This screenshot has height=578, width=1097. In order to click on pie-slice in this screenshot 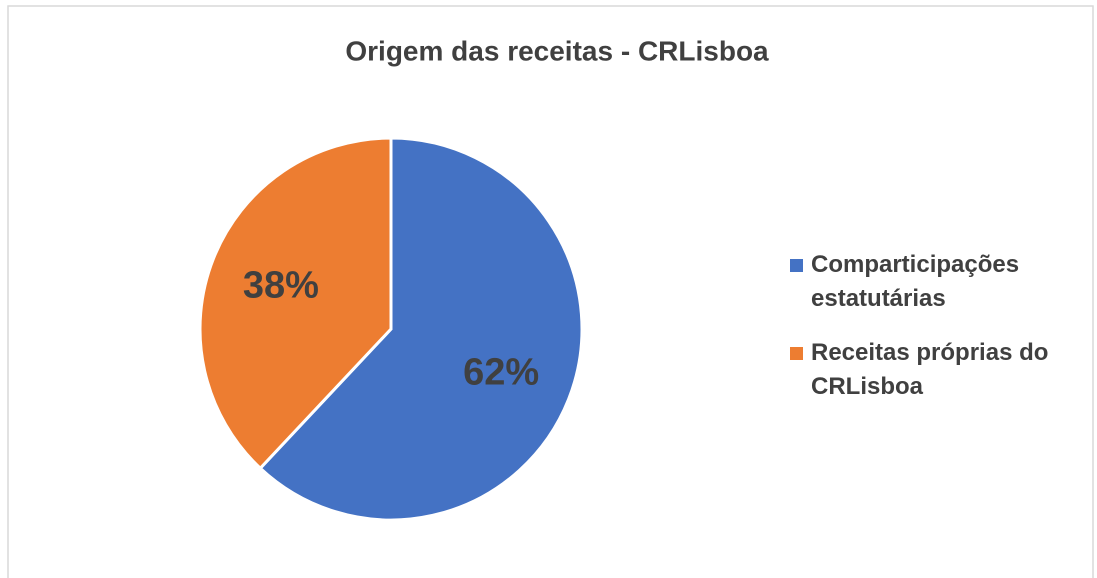, I will do `click(295, 303)`.